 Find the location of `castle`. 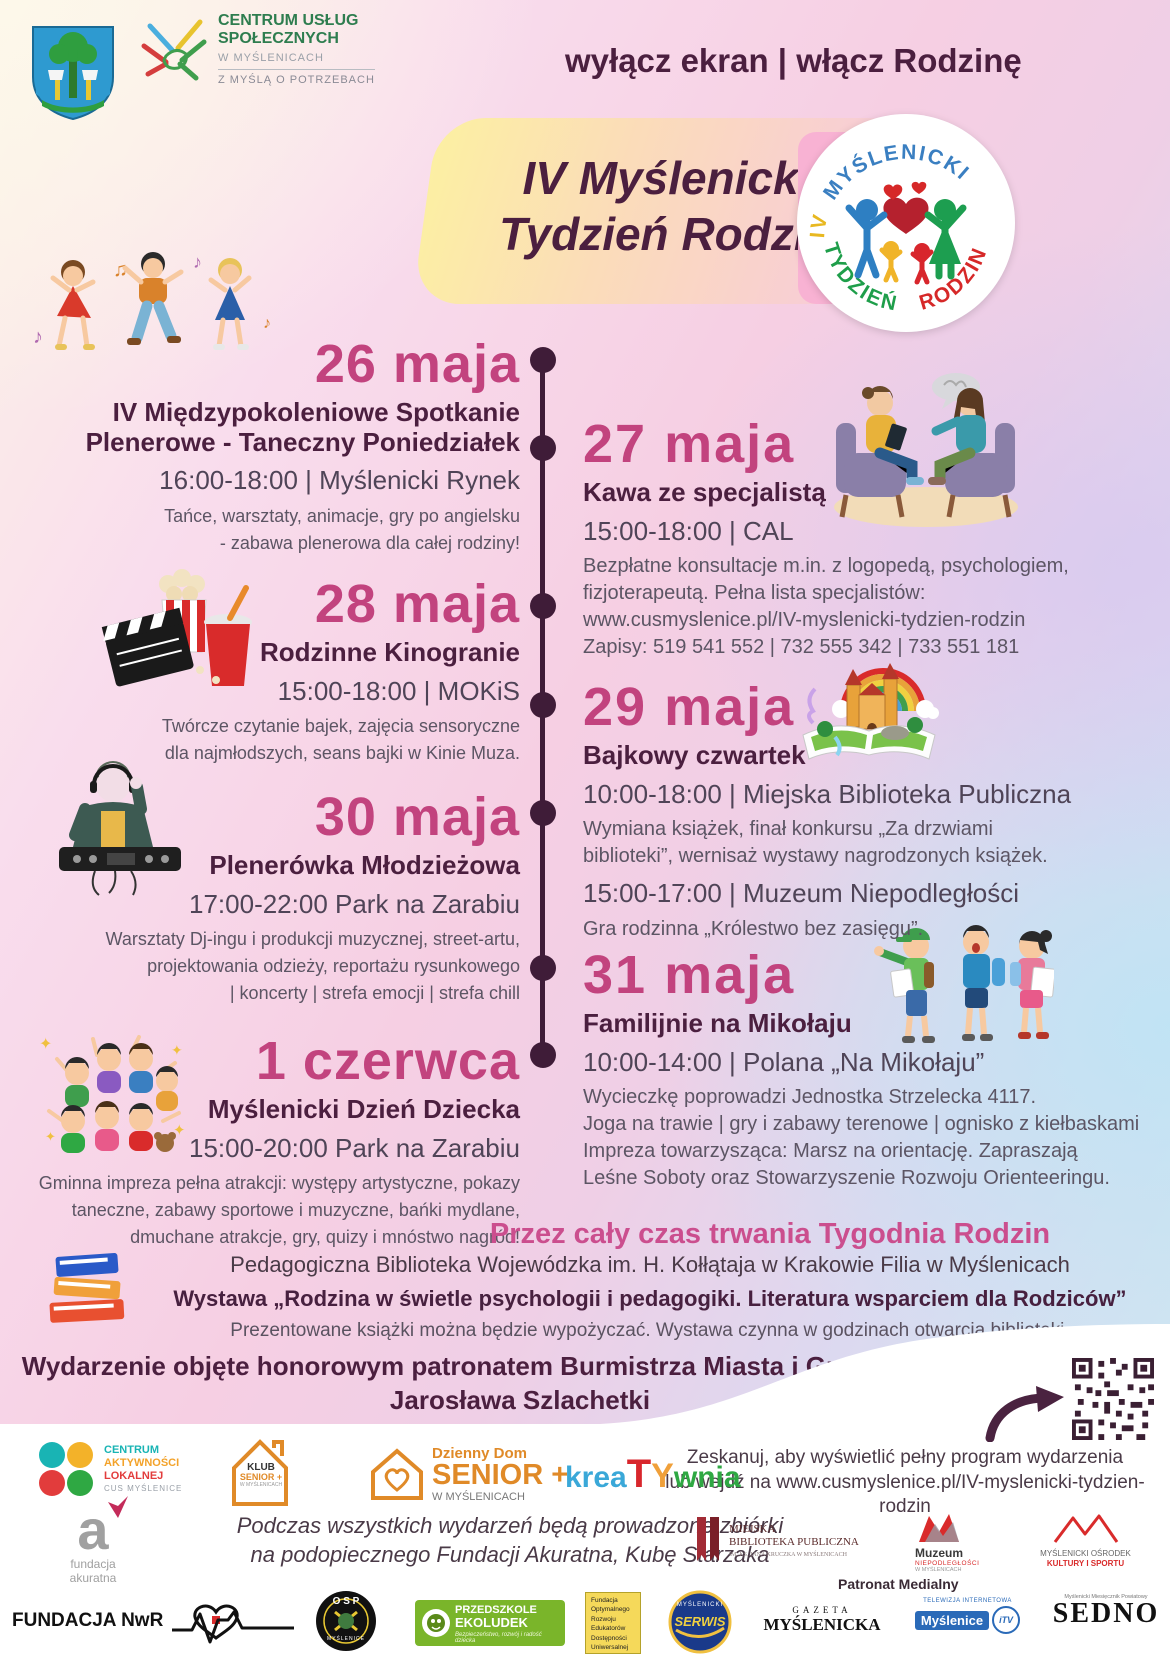

castle is located at coordinates (872, 696).